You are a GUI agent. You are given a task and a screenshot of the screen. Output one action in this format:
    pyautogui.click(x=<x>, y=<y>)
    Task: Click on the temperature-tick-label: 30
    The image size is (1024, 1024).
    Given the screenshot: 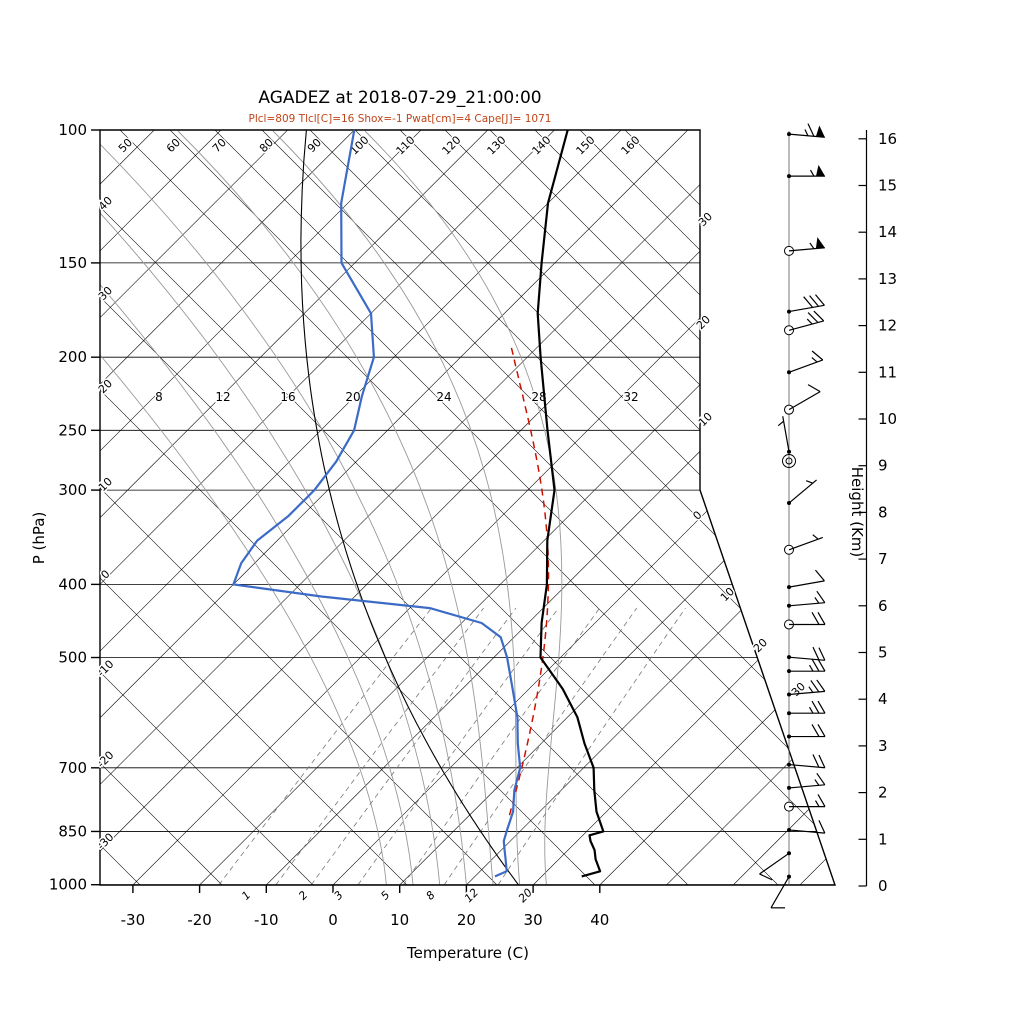 What is the action you would take?
    pyautogui.click(x=533, y=920)
    